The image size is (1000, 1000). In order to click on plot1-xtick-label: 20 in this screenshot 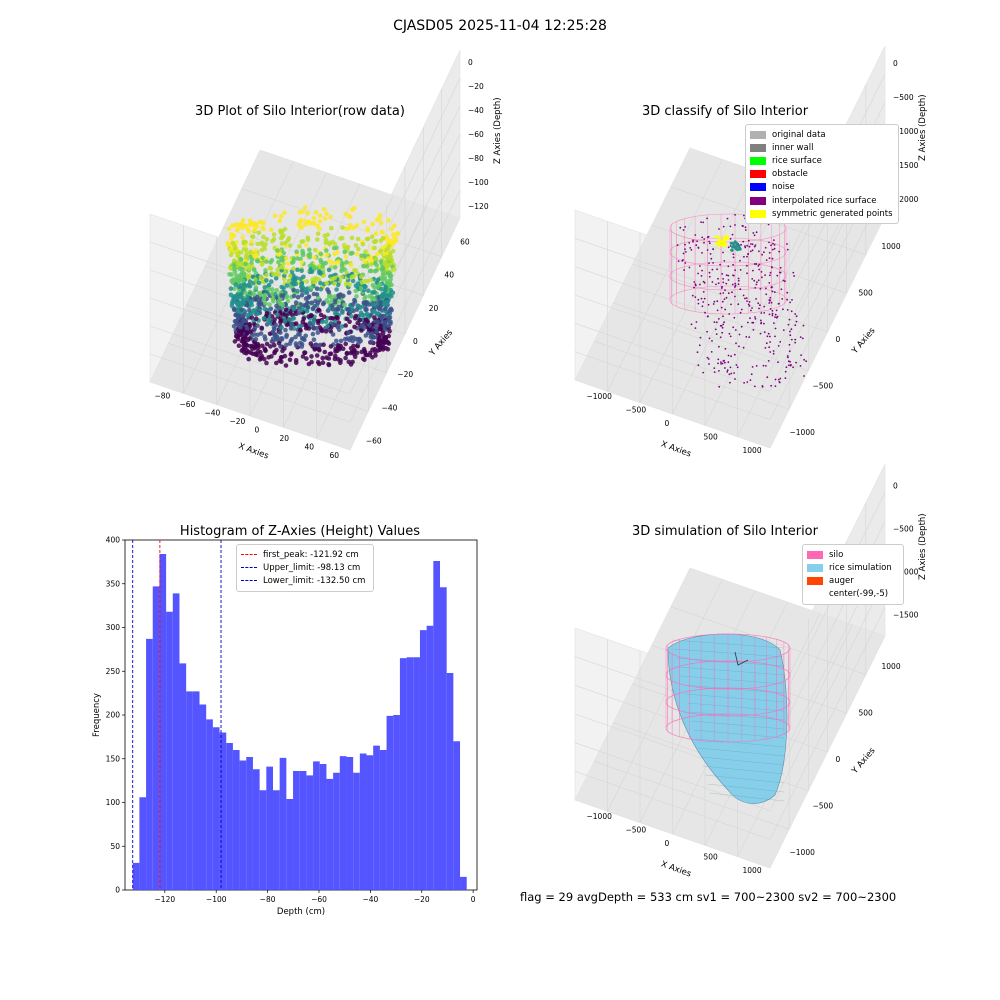, I will do `click(285, 438)`.